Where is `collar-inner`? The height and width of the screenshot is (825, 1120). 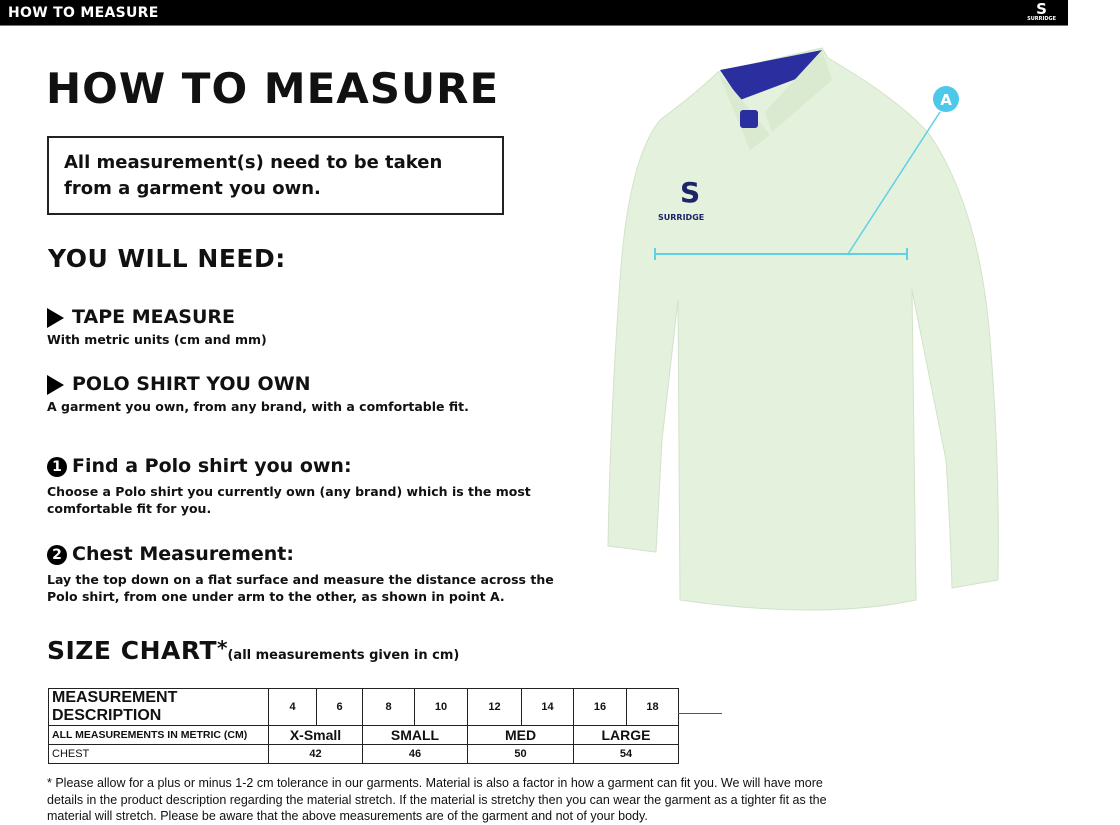
collar-inner is located at coordinates (772, 75).